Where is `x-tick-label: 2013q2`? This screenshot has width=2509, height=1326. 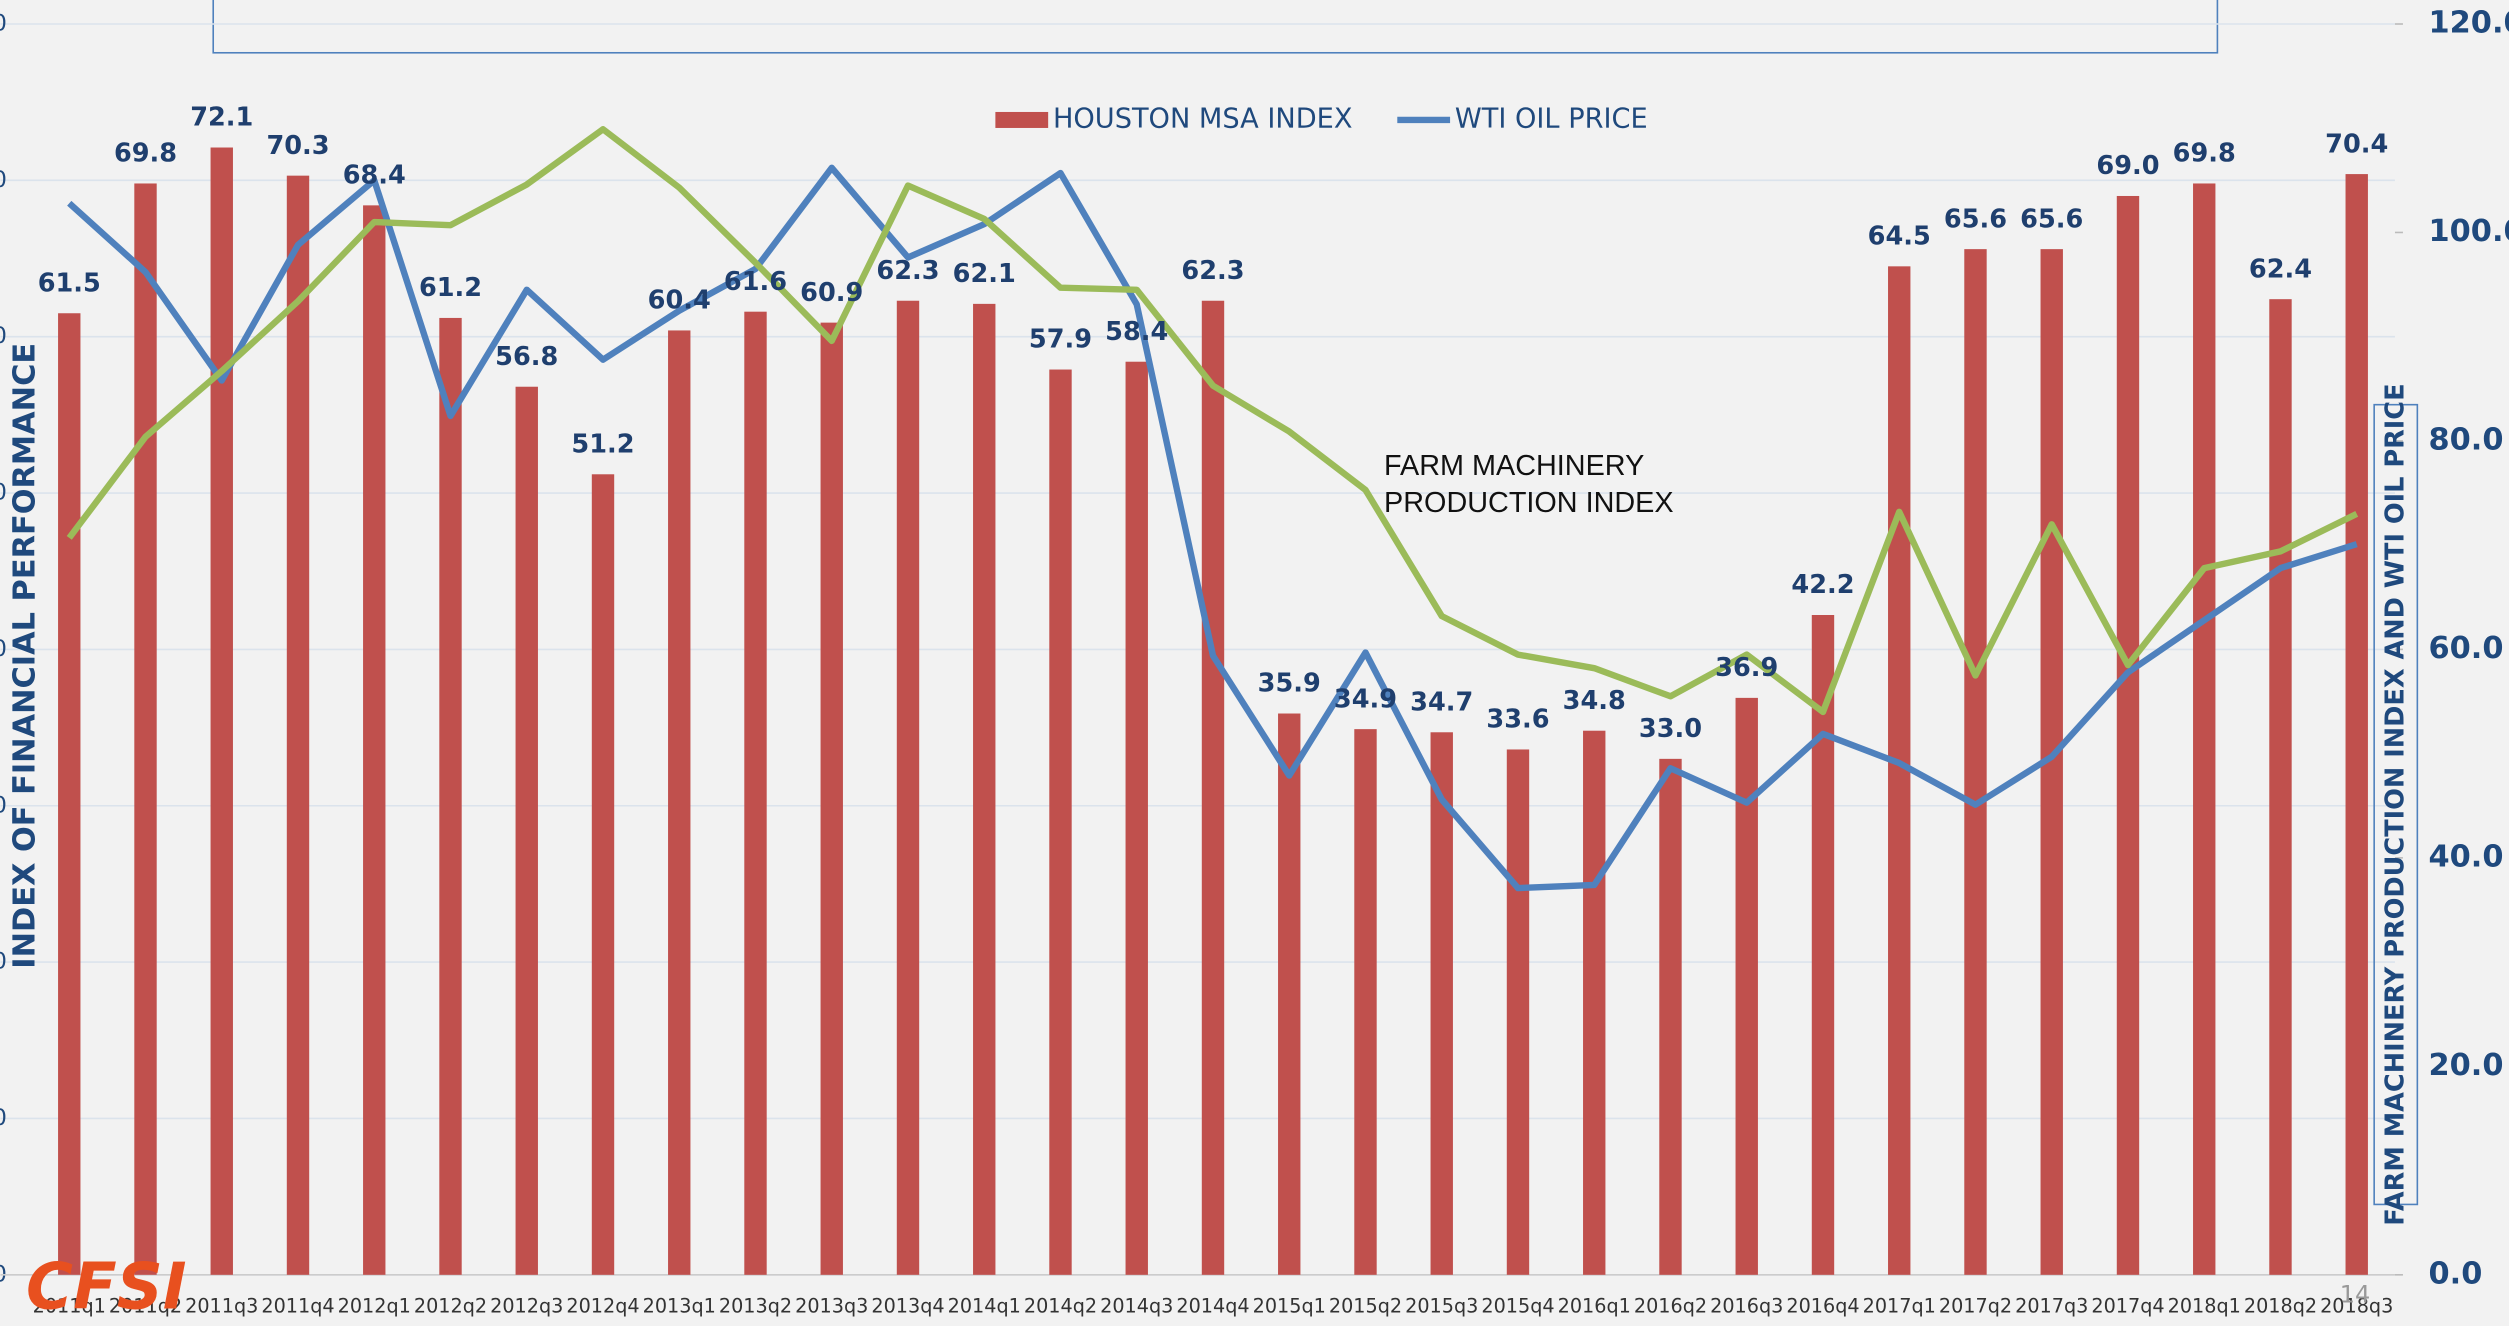 x-tick-label: 2013q2 is located at coordinates (755, 1305).